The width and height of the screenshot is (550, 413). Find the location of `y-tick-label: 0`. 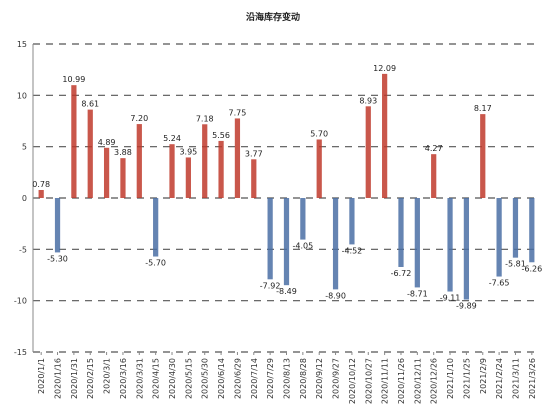

y-tick-label: 0 is located at coordinates (24, 198).